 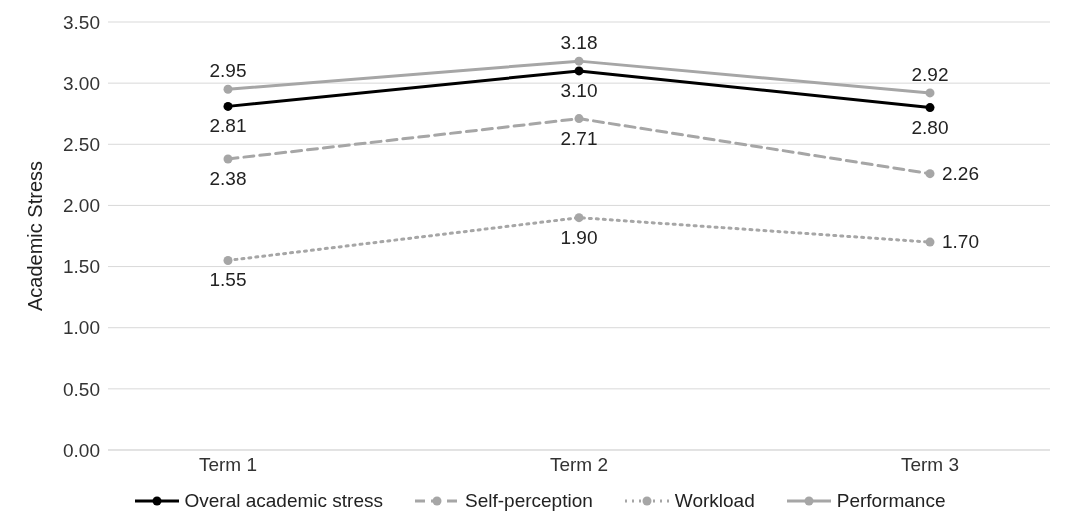 What do you see at coordinates (714, 501) in the screenshot?
I see `legend-label: Workload` at bounding box center [714, 501].